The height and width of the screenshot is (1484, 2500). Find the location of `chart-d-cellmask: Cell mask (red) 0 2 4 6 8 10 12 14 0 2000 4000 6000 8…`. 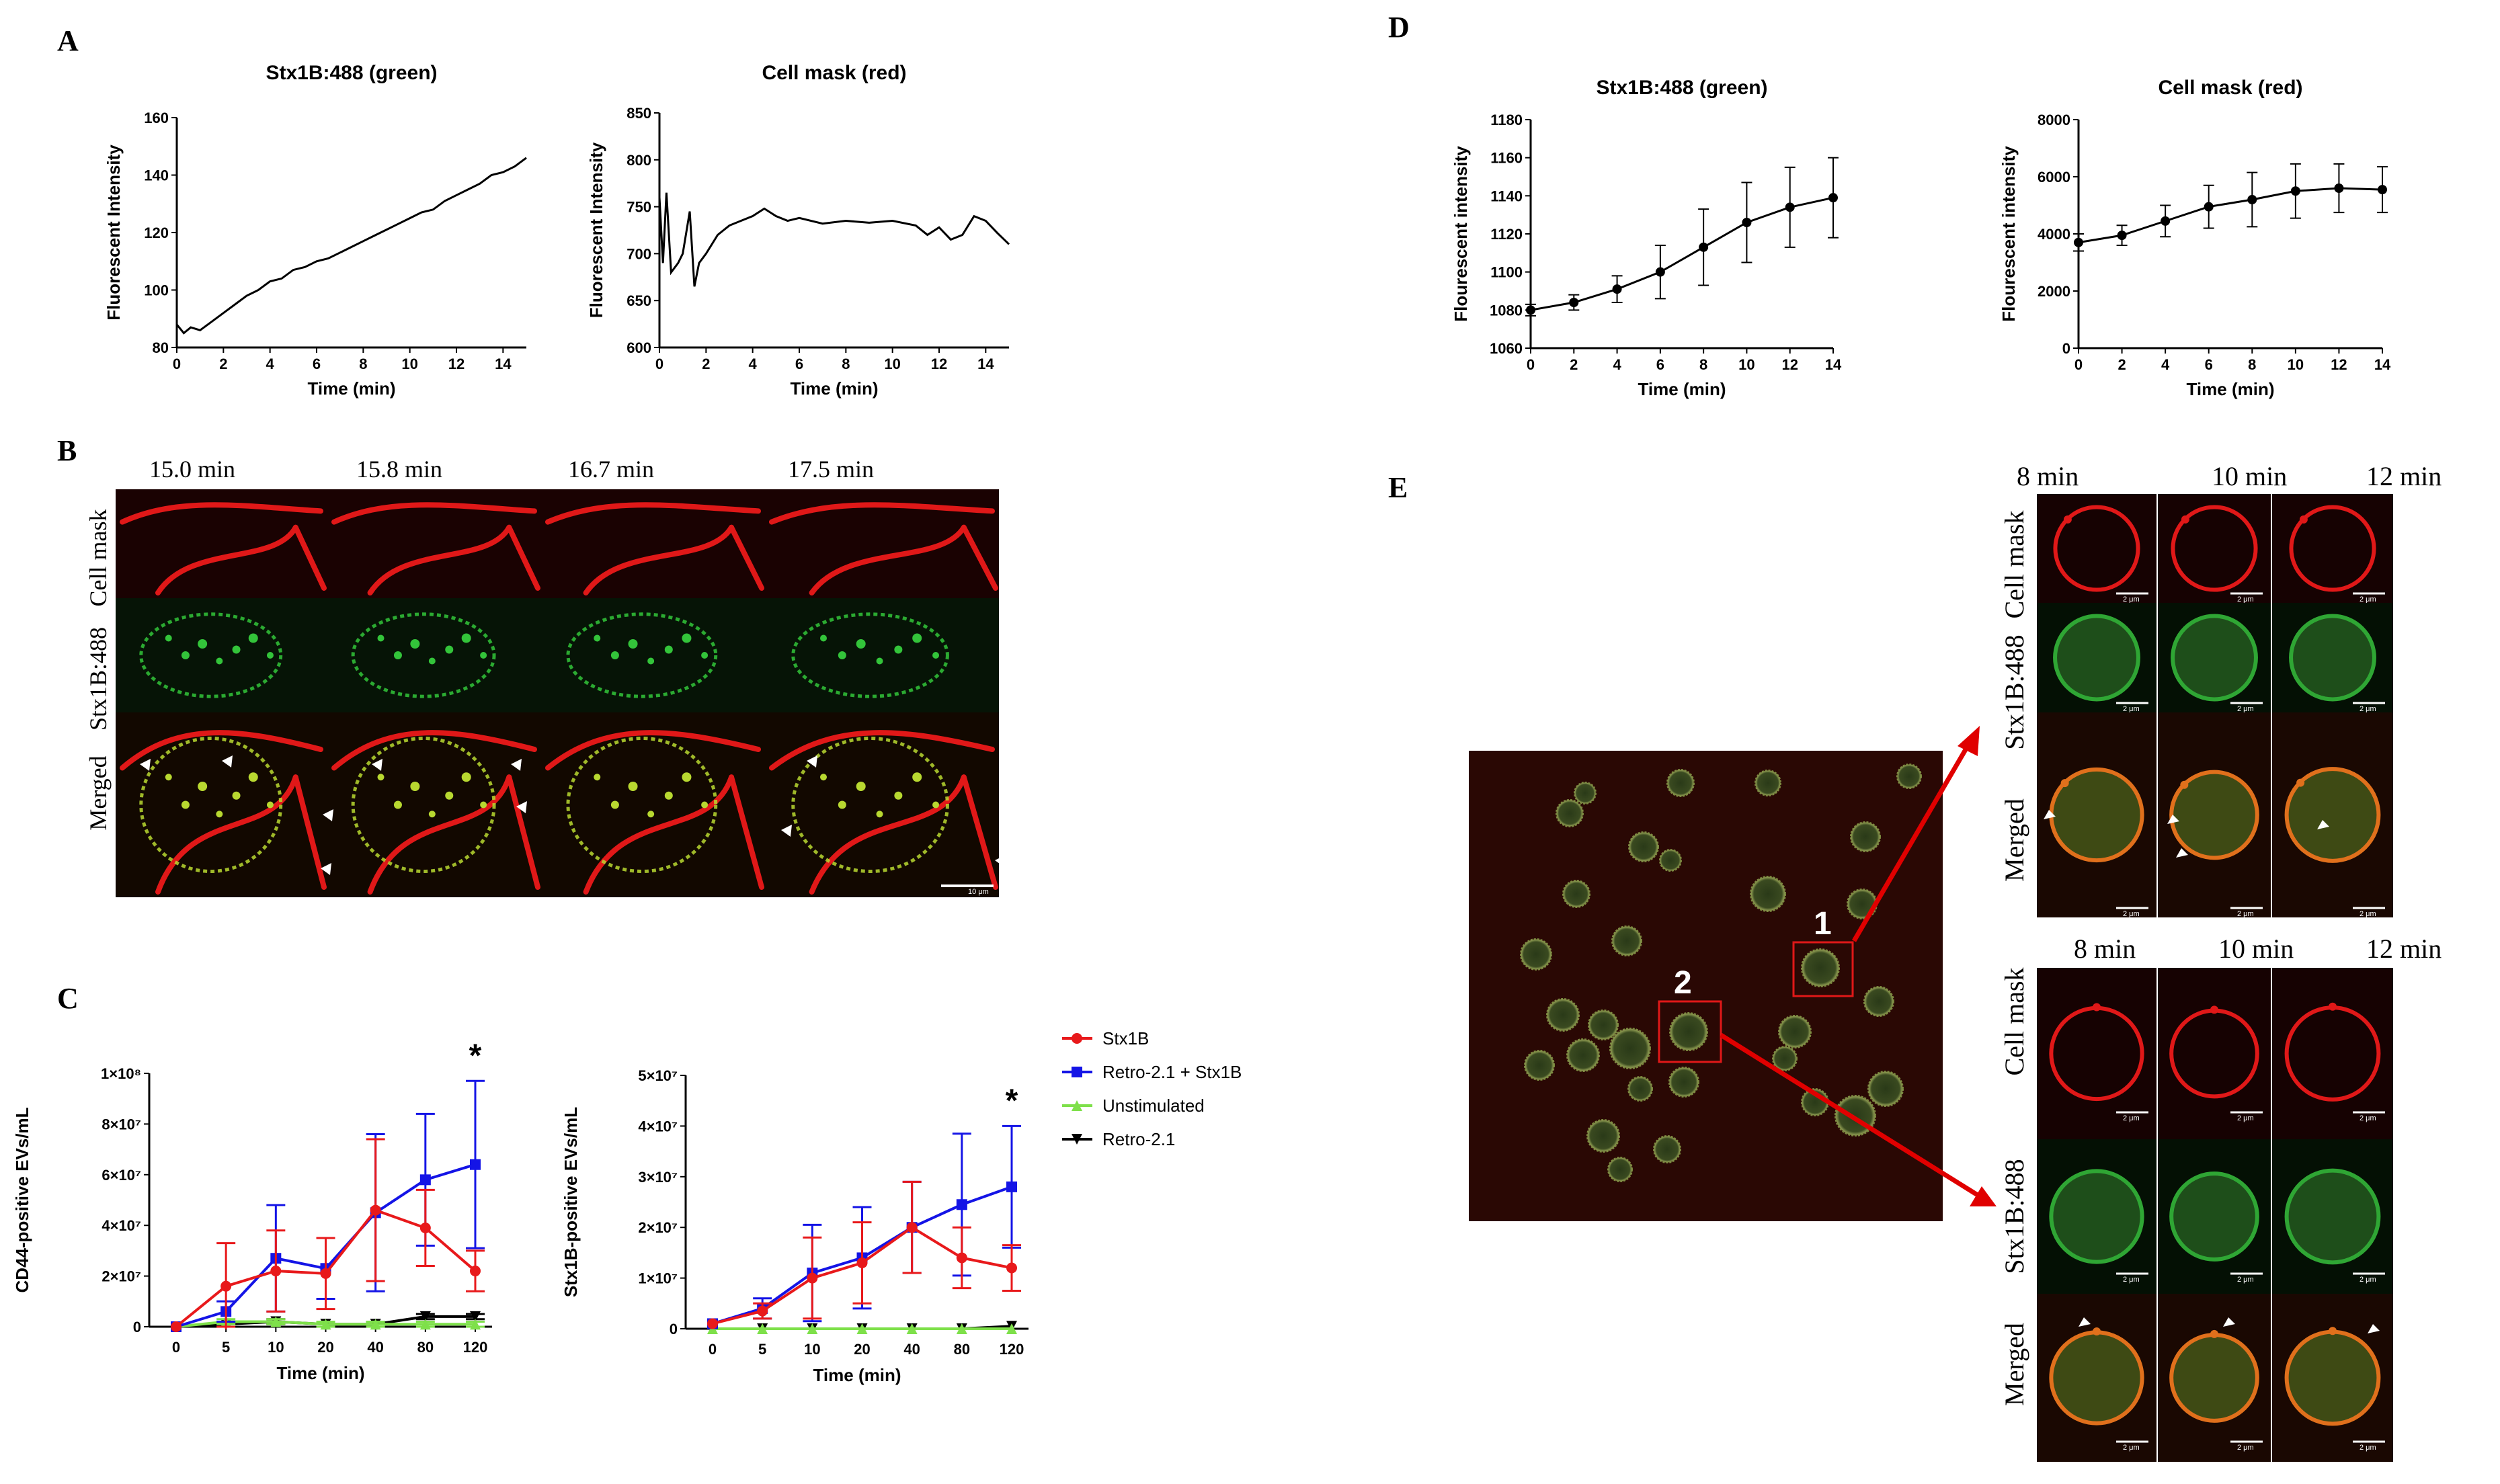

chart-d-cellmask: Cell mask (red) 0 2 4 6 8 10 12 14 0 2000 4000 6000 8… is located at coordinates (2195, 238).